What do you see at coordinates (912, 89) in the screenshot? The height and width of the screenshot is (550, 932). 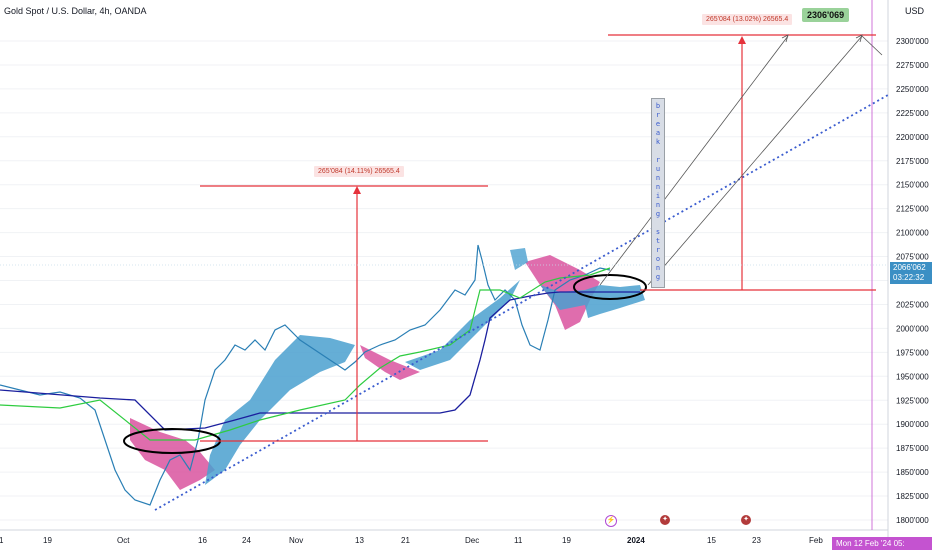 I see `y-tick-label: 2250'000` at bounding box center [912, 89].